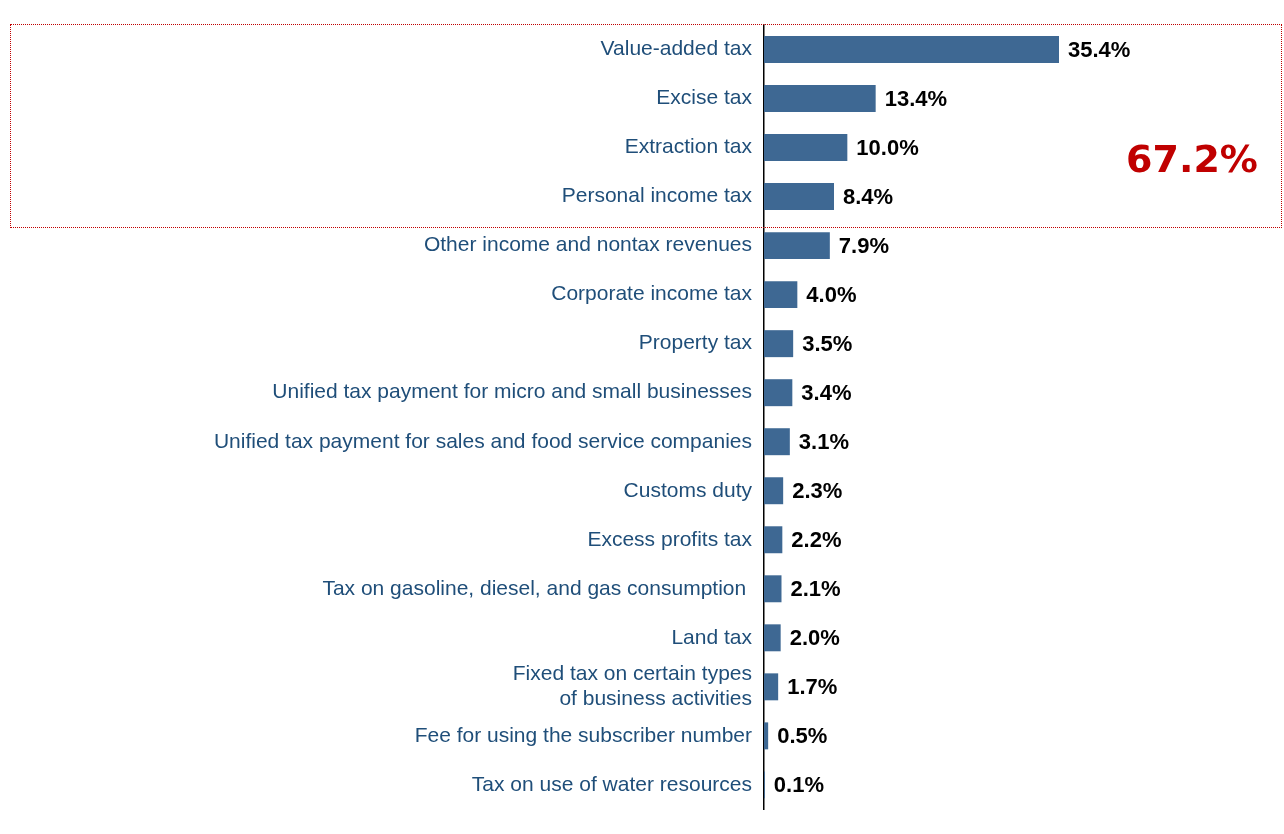 This screenshot has width=1284, height=834. Describe the element at coordinates (831, 294) in the screenshot. I see `data-label: 4.0%` at that location.